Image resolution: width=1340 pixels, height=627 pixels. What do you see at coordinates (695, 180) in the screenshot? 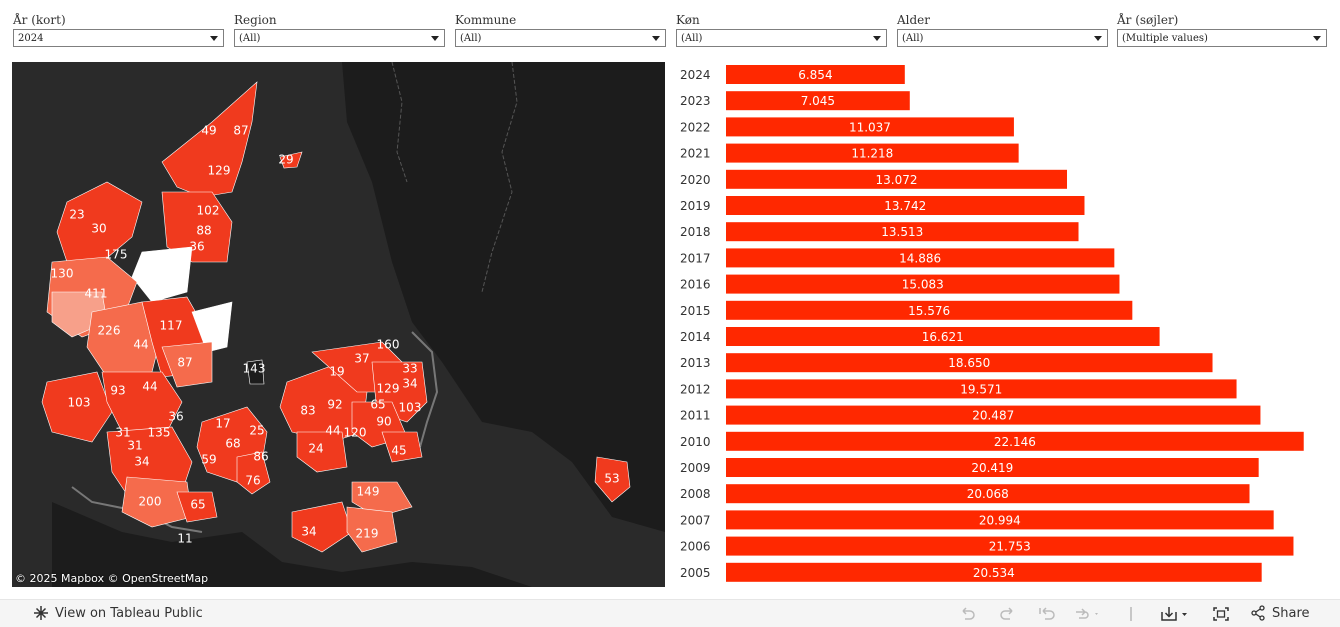
I see `year-axis-label: 2020` at bounding box center [695, 180].